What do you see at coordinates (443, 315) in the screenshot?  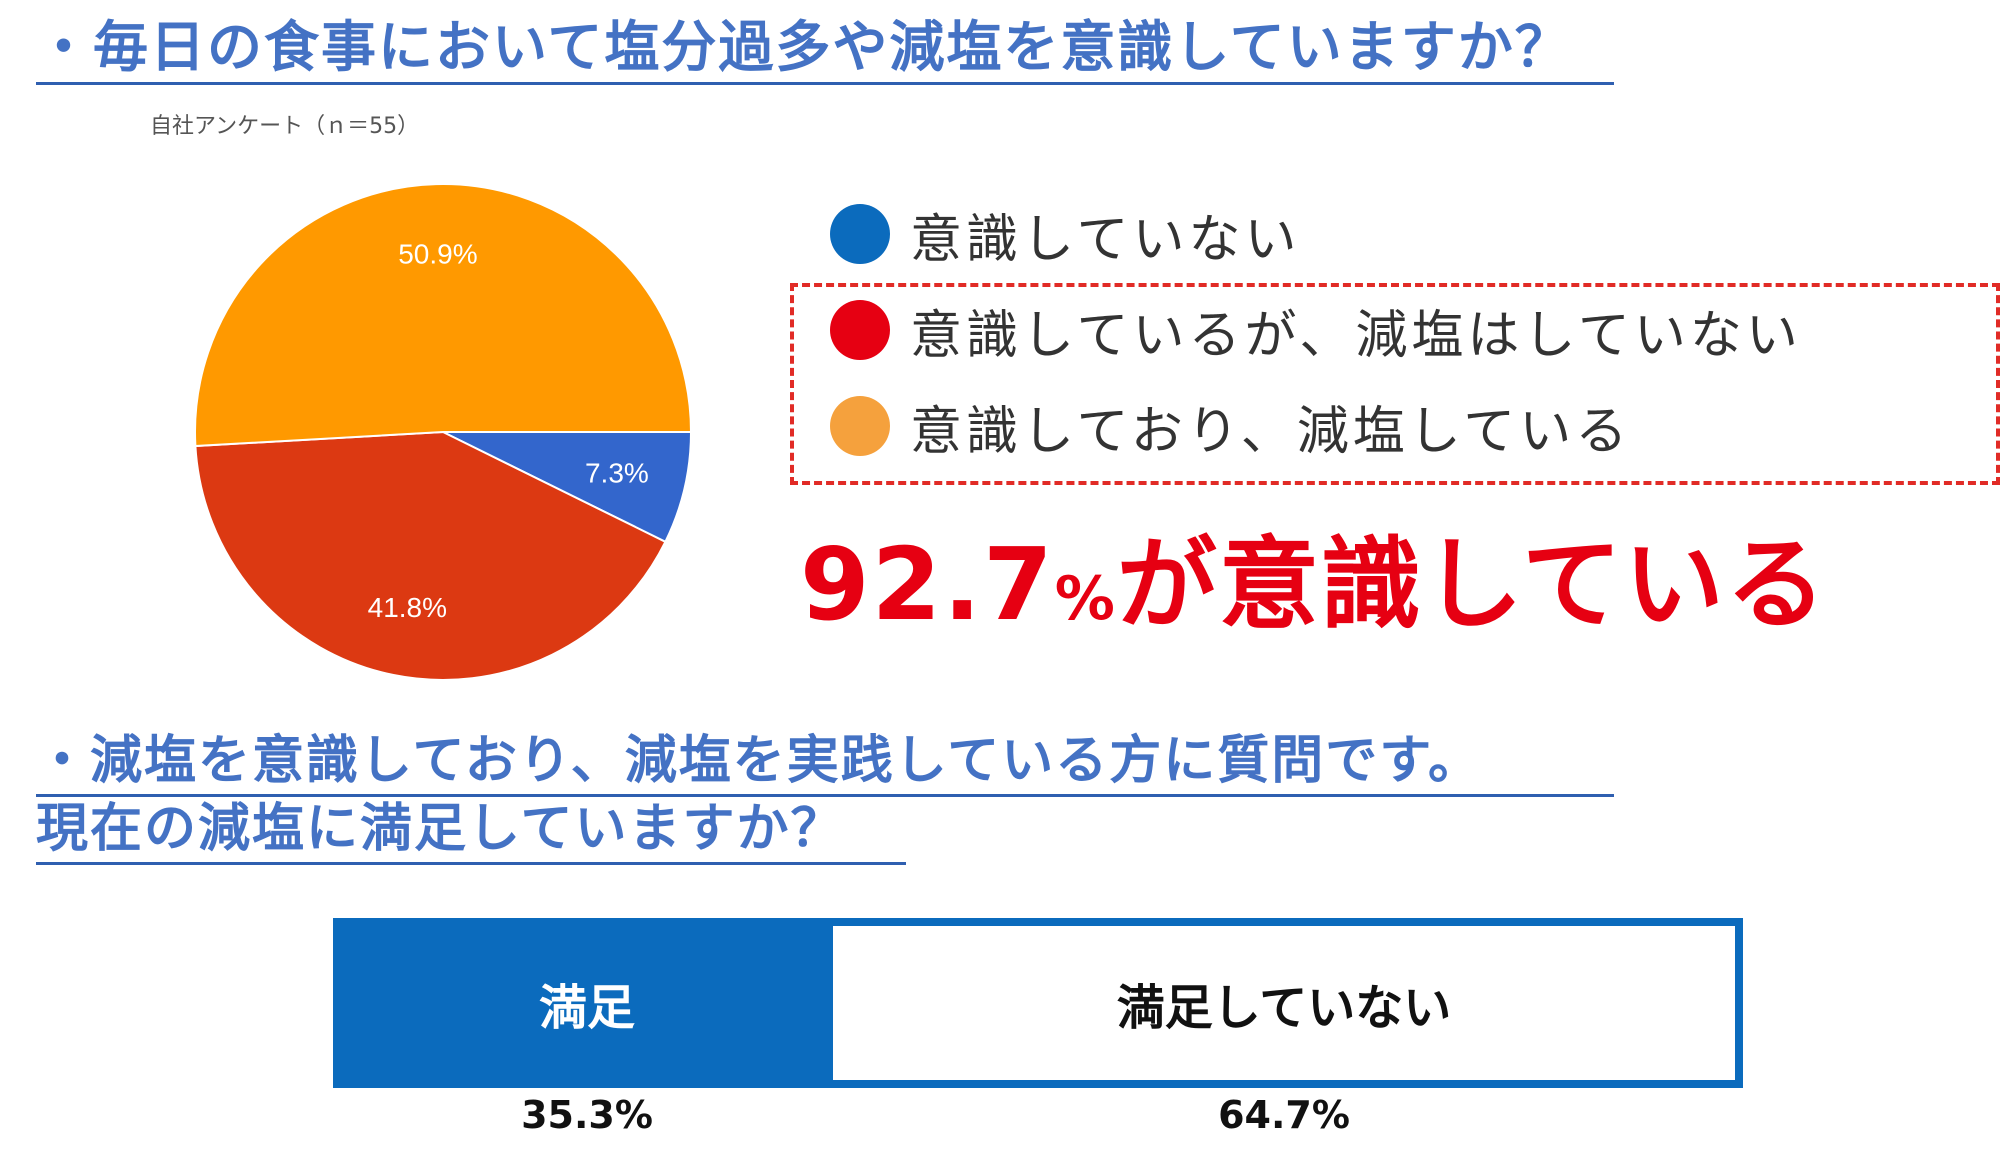 I see `pie-slice-conscious-reducing` at bounding box center [443, 315].